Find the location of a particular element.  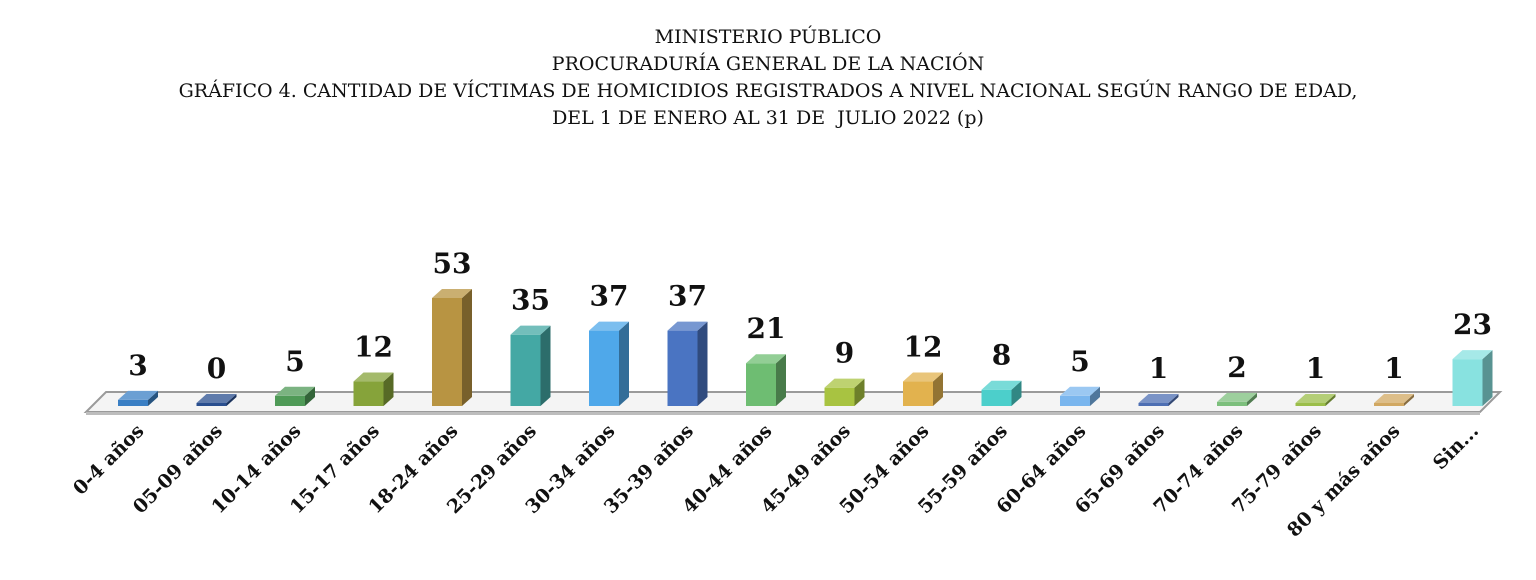

title-line-2: PROCURADURÍA GENERAL DE LA NACIÓN is located at coordinates (768, 64).